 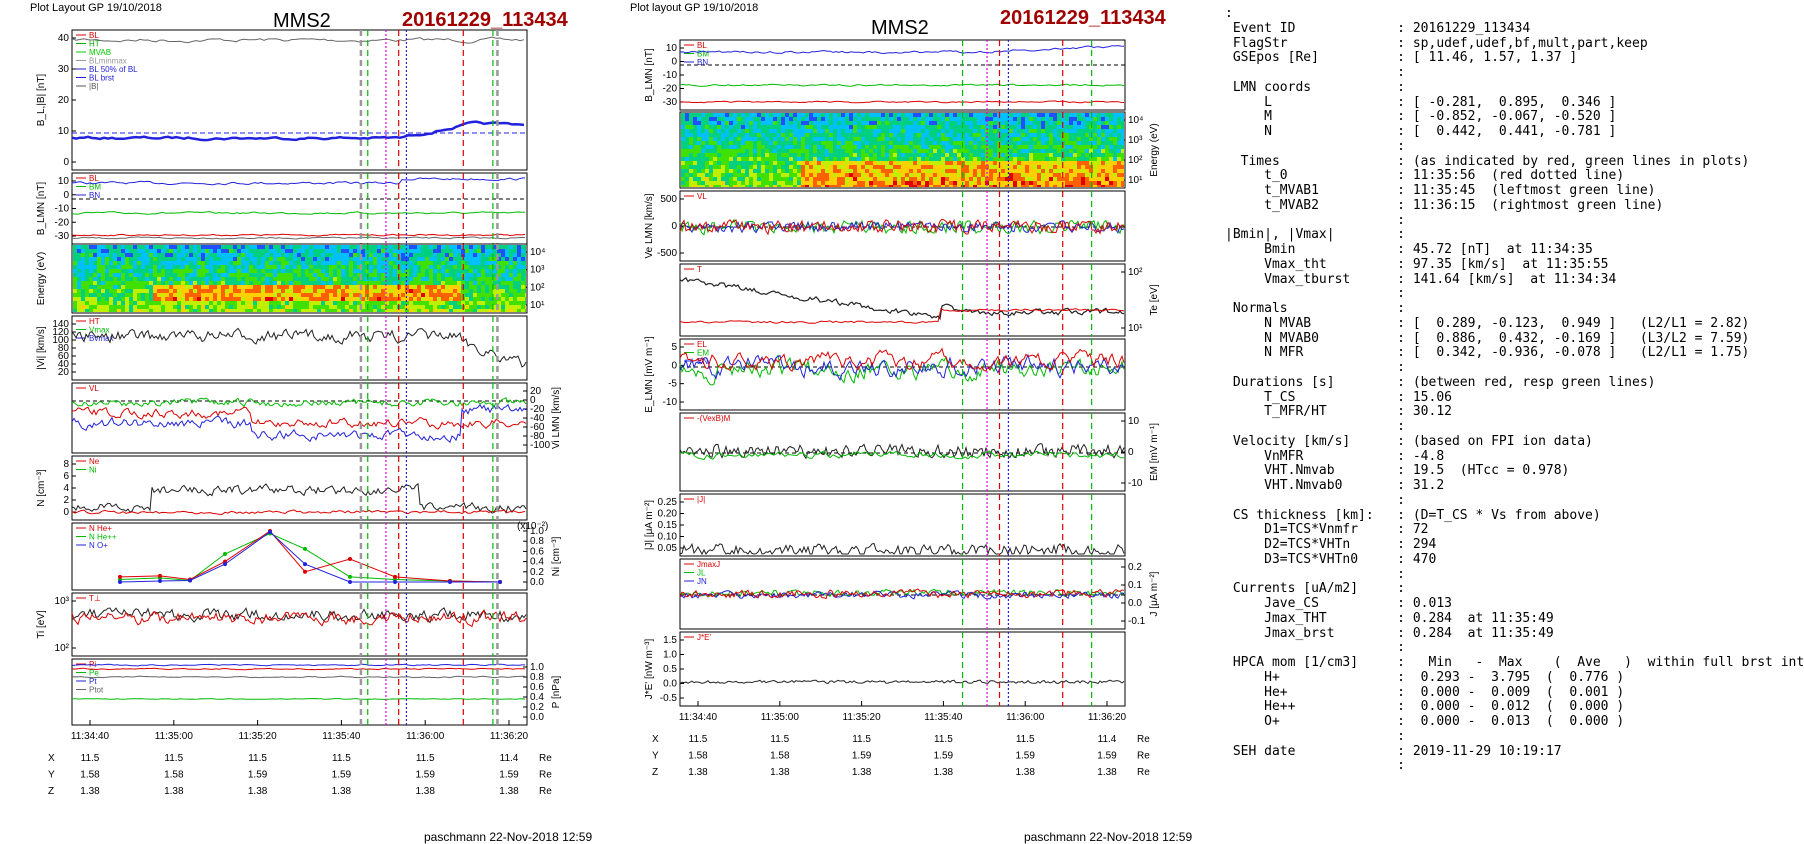 What do you see at coordinates (672, 48) in the screenshot?
I see `y-tick-label: 10` at bounding box center [672, 48].